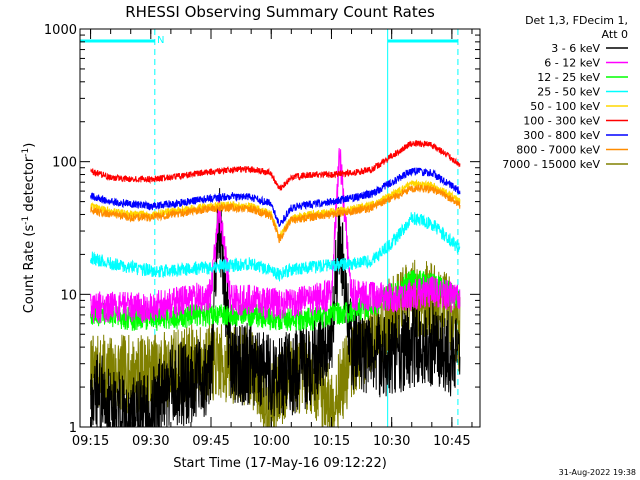  What do you see at coordinates (68, 295) in the screenshot?
I see `y-tick-label: 10` at bounding box center [68, 295].